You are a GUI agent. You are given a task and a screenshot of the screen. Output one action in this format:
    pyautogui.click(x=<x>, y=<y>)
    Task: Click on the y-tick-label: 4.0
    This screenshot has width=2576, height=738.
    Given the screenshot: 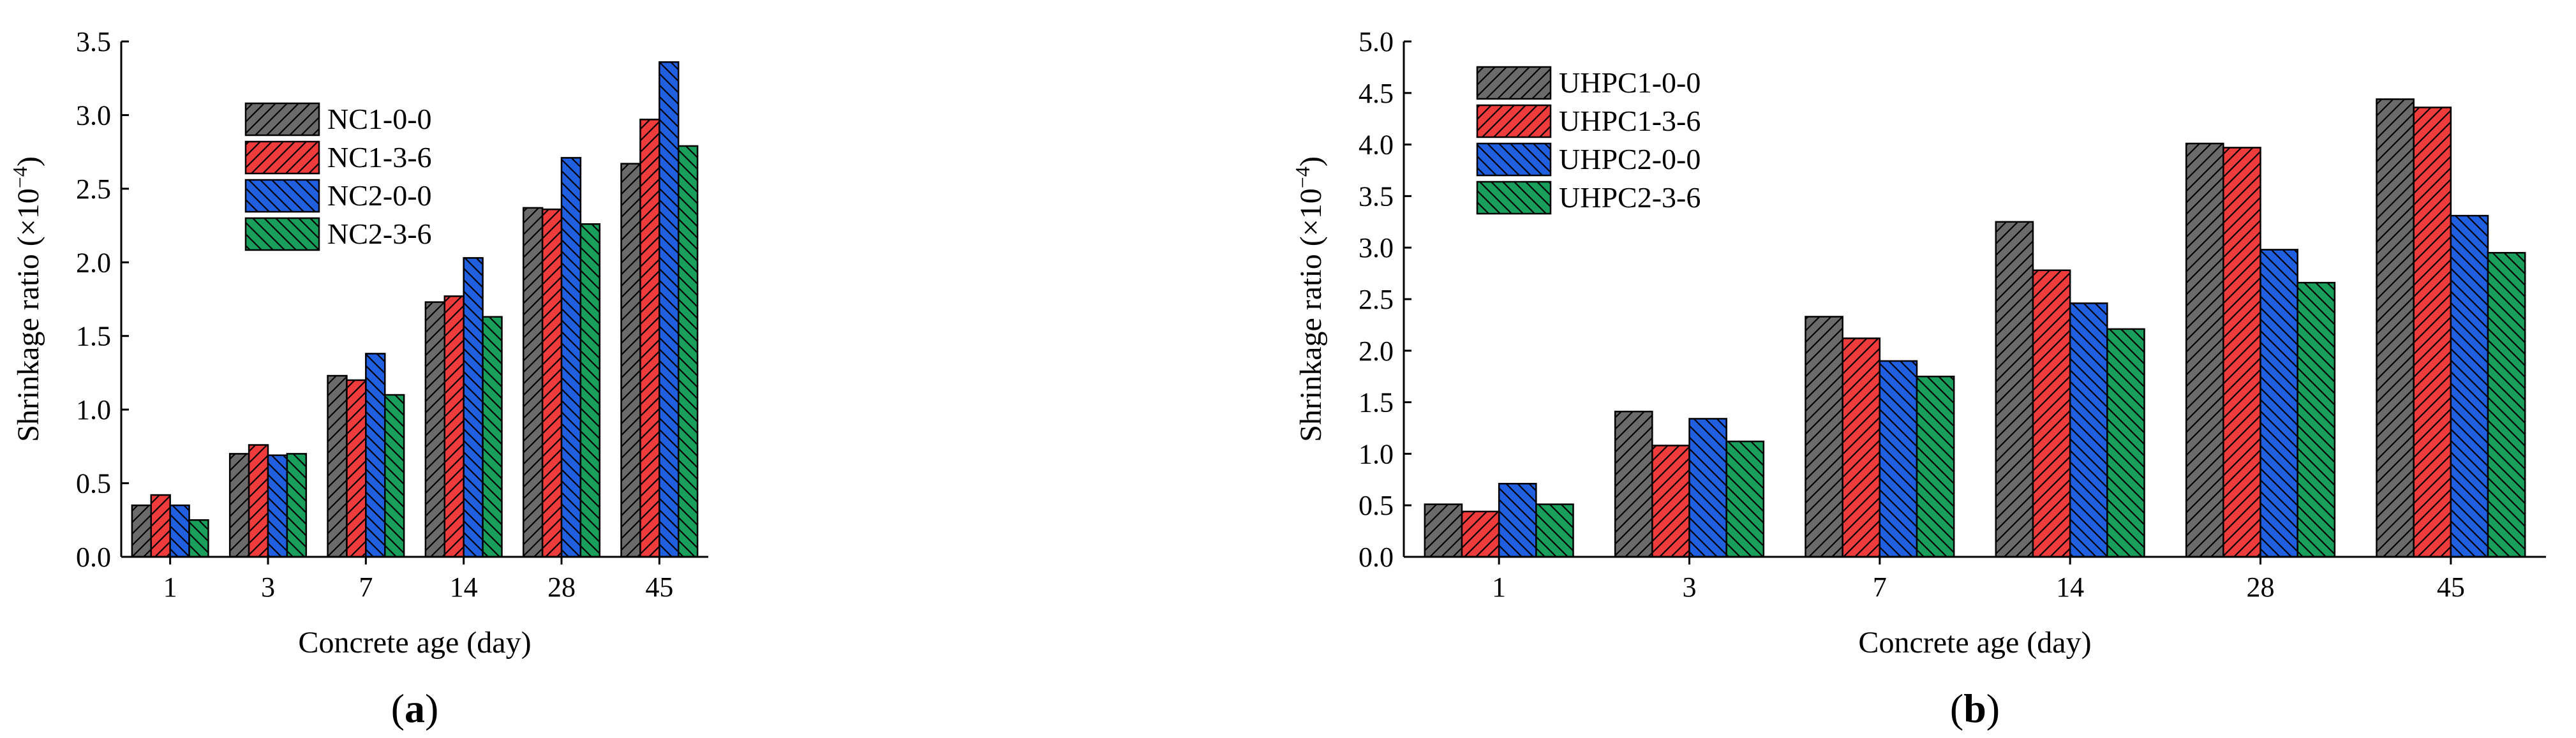 What is the action you would take?
    pyautogui.click(x=1376, y=145)
    